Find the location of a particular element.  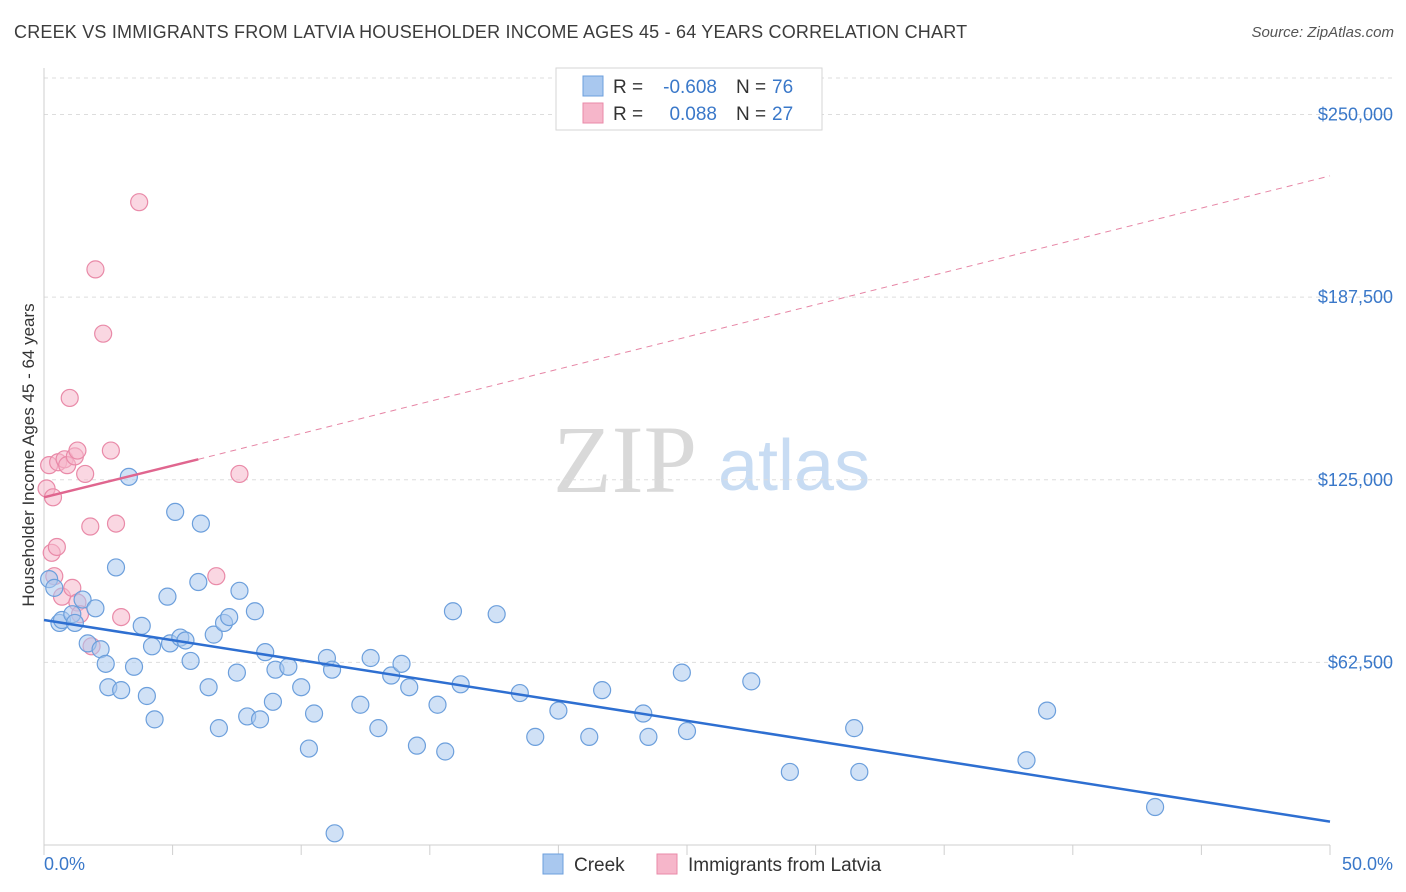

y-axis-label: Householder Income Ages 45 - 64 years is located at coordinates (28, 454).